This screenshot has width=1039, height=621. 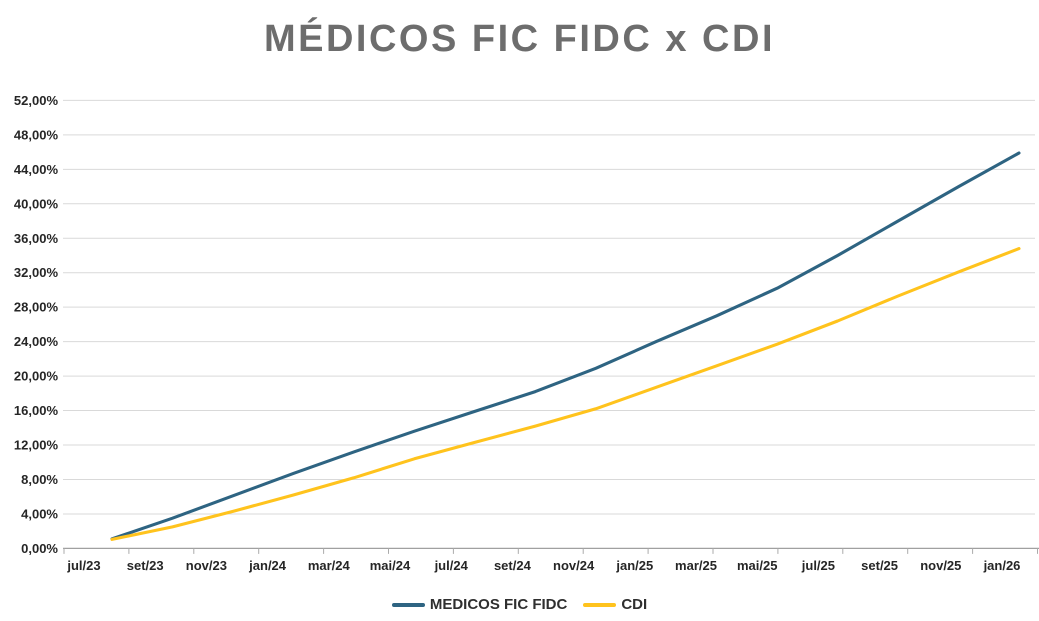 I want to click on x-axis-tick-label: jan/26, so click(x=1002, y=565).